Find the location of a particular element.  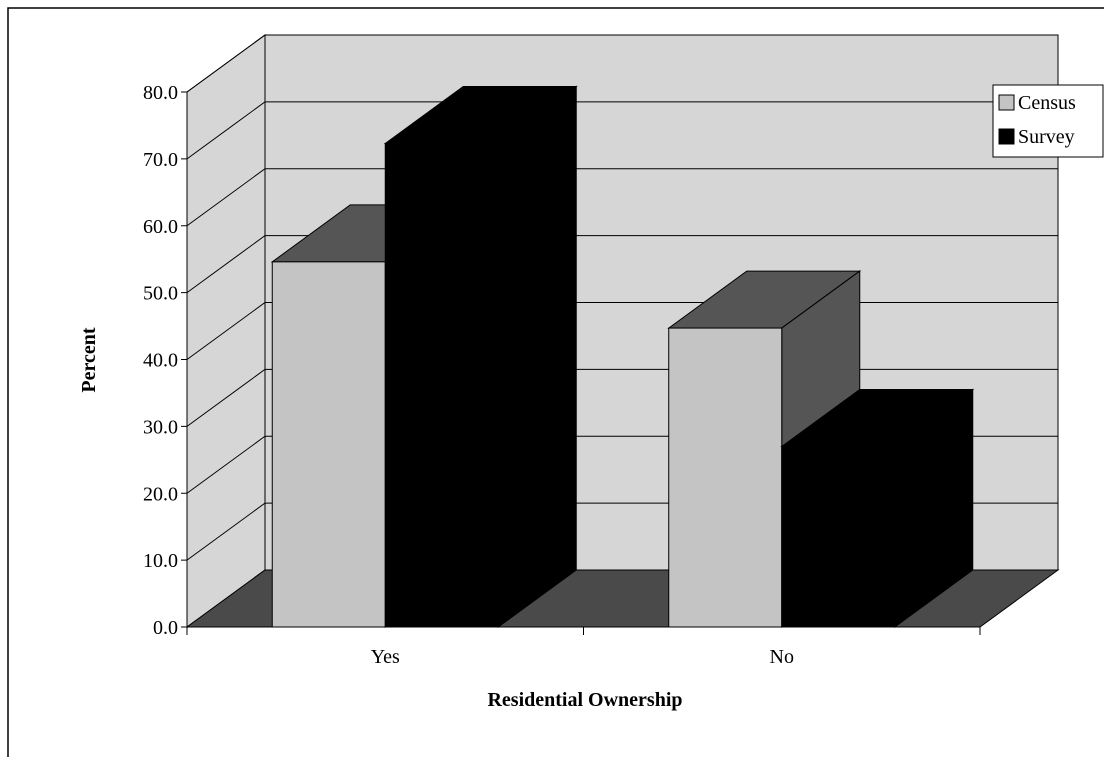

y-tick-label: 40.0 is located at coordinates (160, 361).